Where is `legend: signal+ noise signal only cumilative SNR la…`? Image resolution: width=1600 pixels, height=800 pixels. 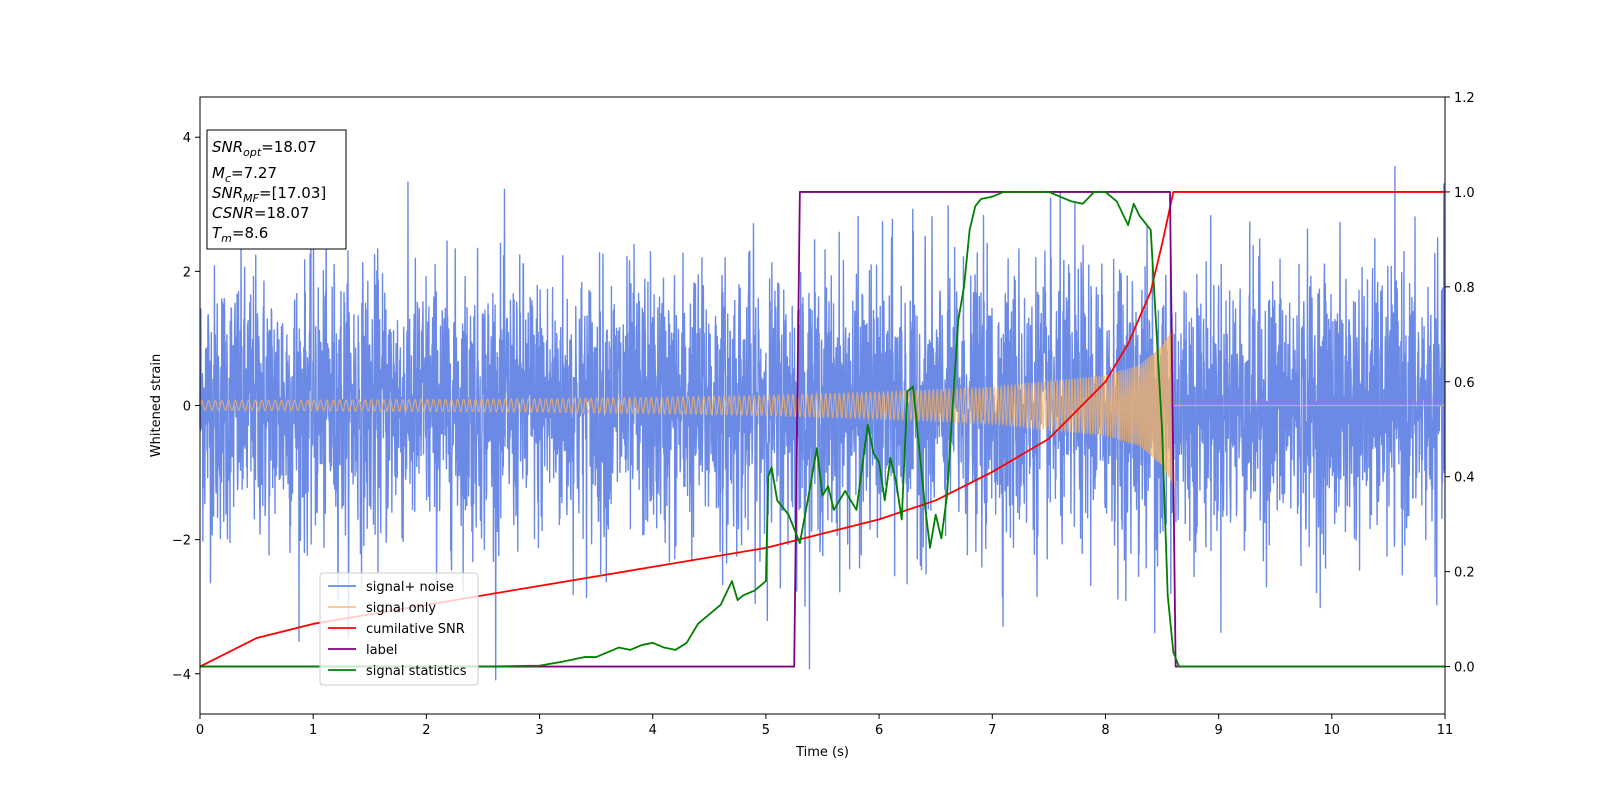
legend: signal+ noise signal only cumilative SNR la… is located at coordinates (399, 629).